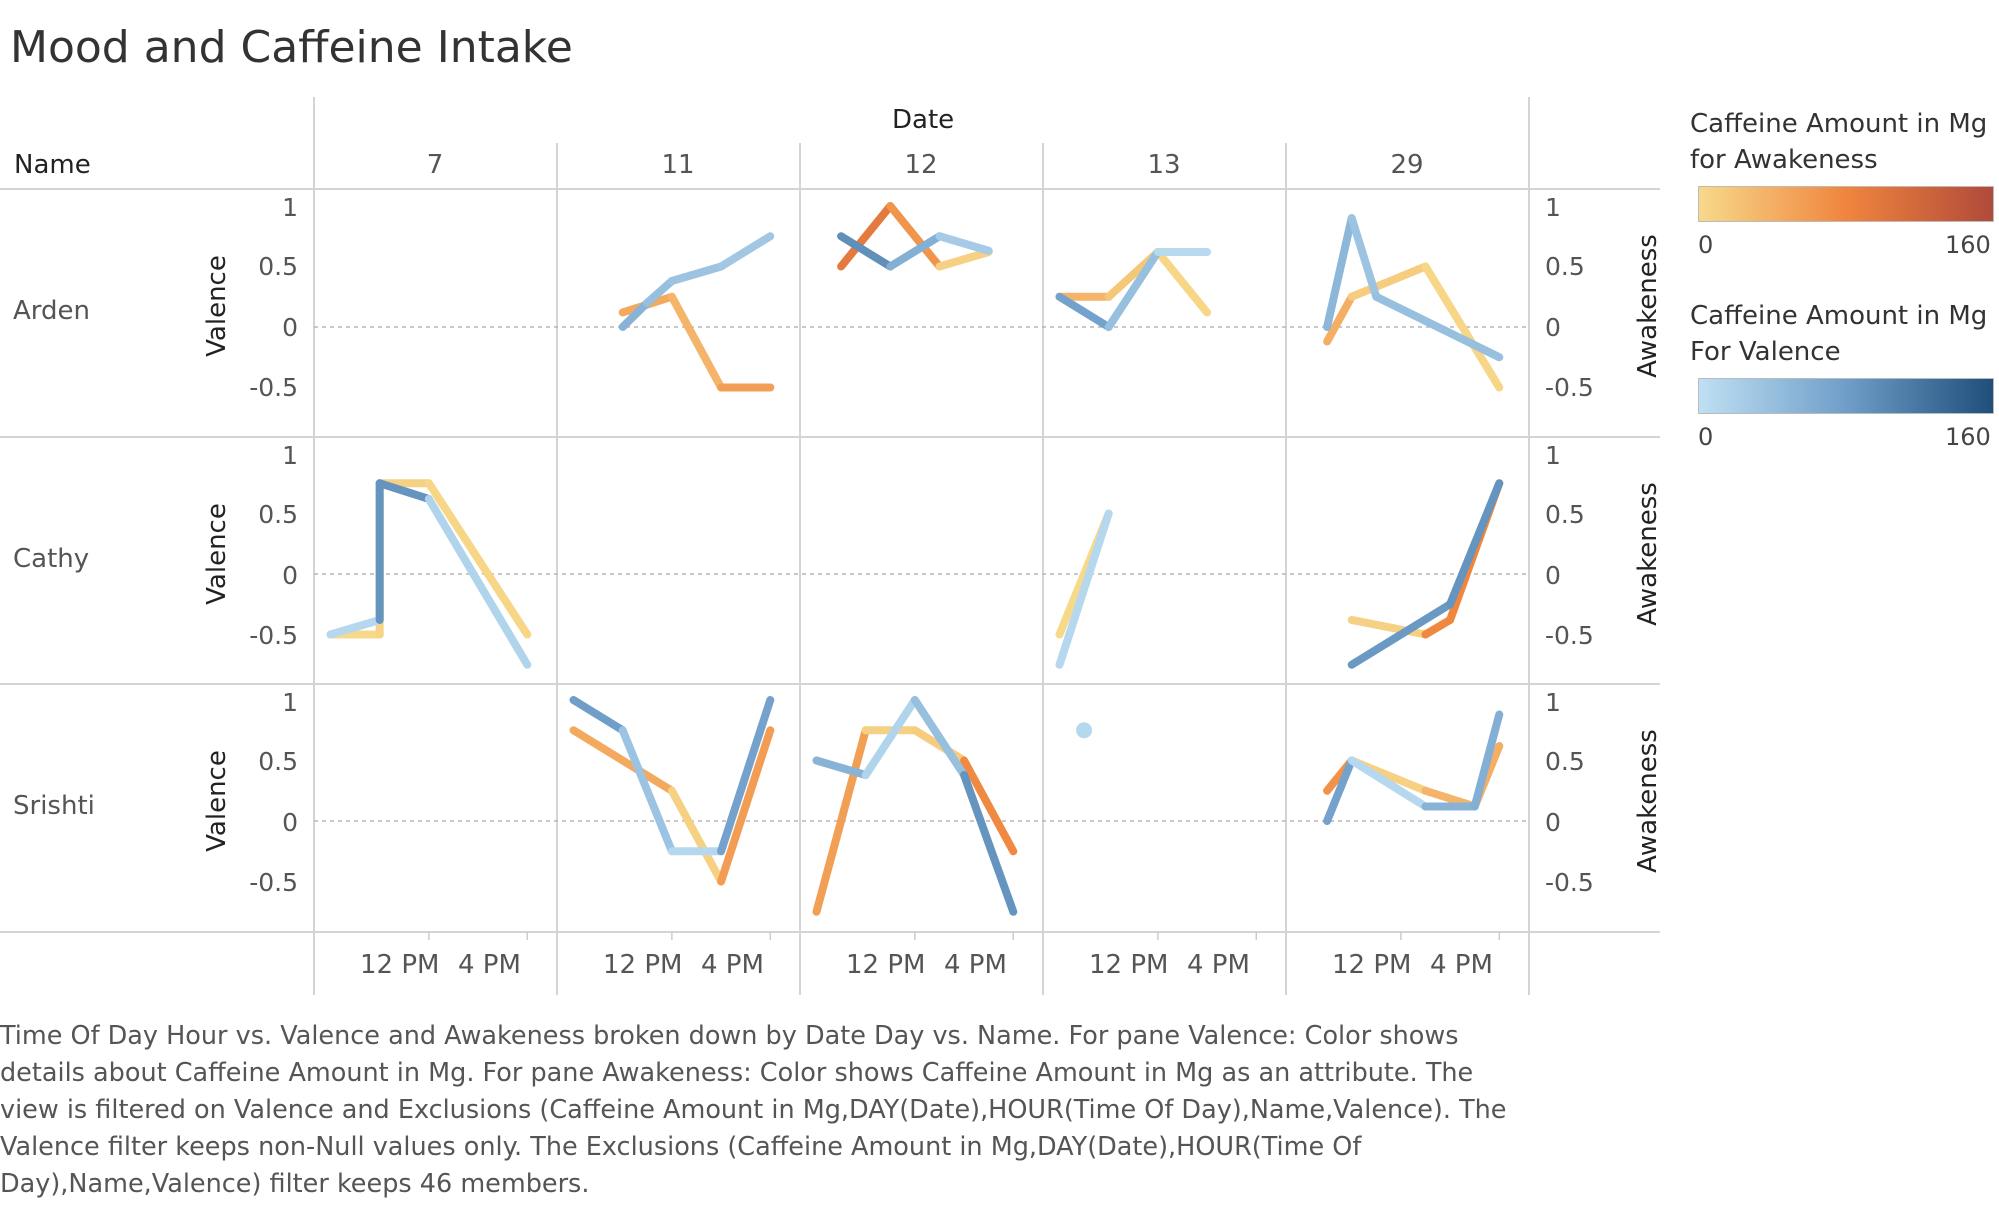  What do you see at coordinates (291, 47) in the screenshot?
I see `chart-title: Mood and Caffeine Intake` at bounding box center [291, 47].